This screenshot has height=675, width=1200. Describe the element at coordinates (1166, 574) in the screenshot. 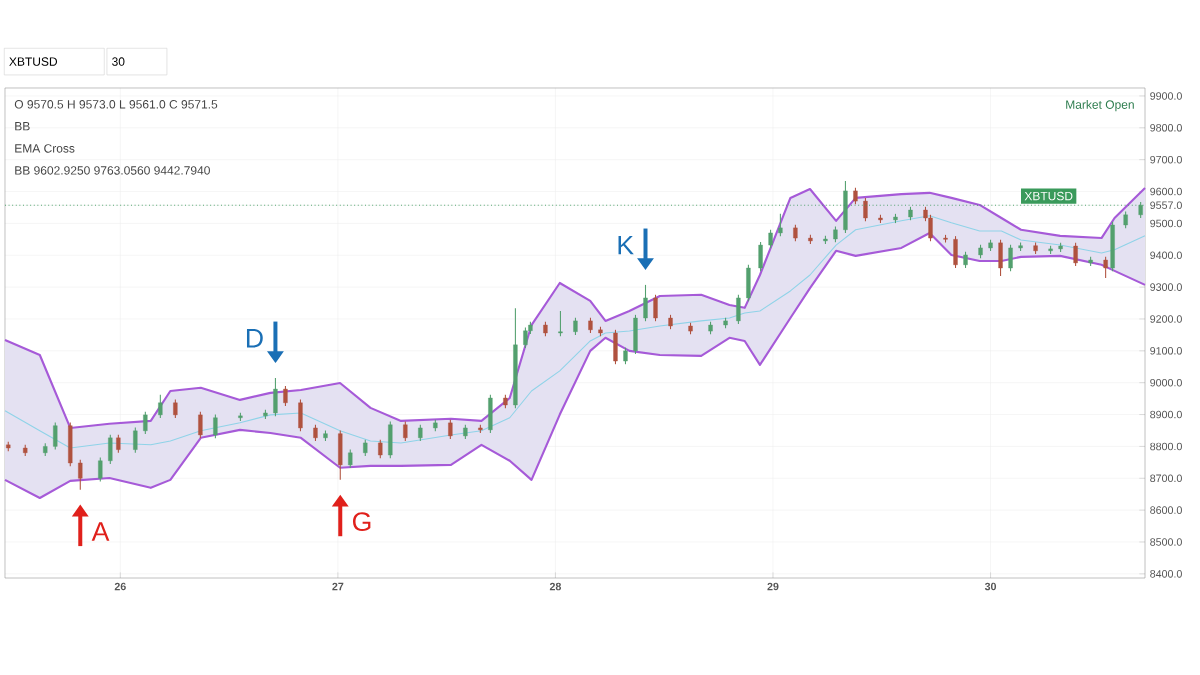

I see `y-tick-label: 8400.0` at that location.